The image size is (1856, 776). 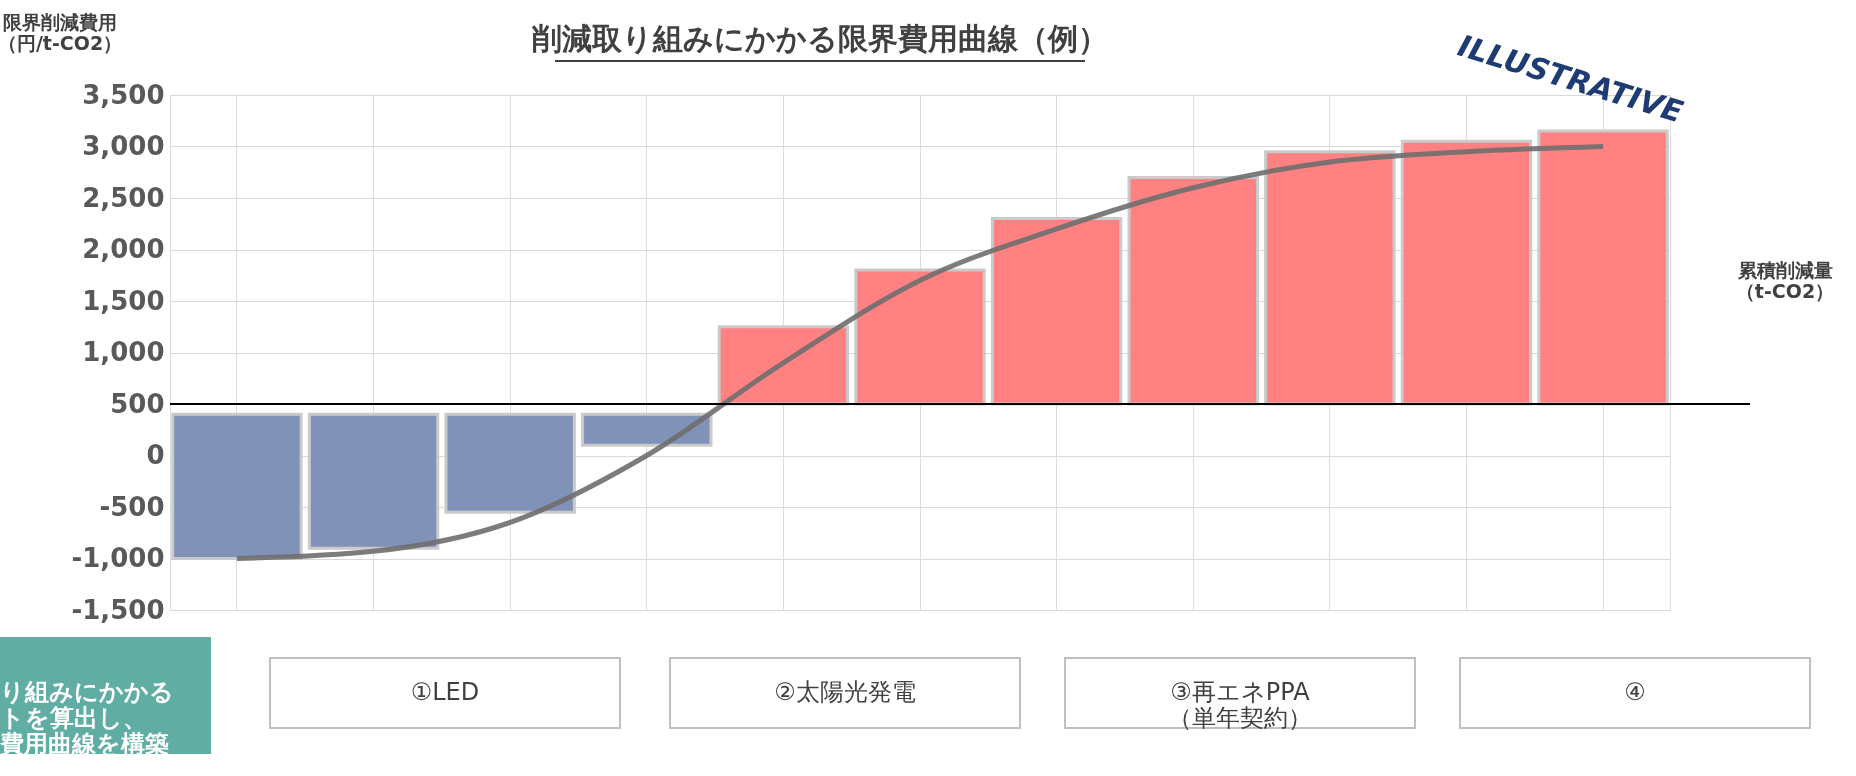 What do you see at coordinates (1785, 280) in the screenshot?
I see `x-axis-title: 累積削減量（t-CO2）` at bounding box center [1785, 280].